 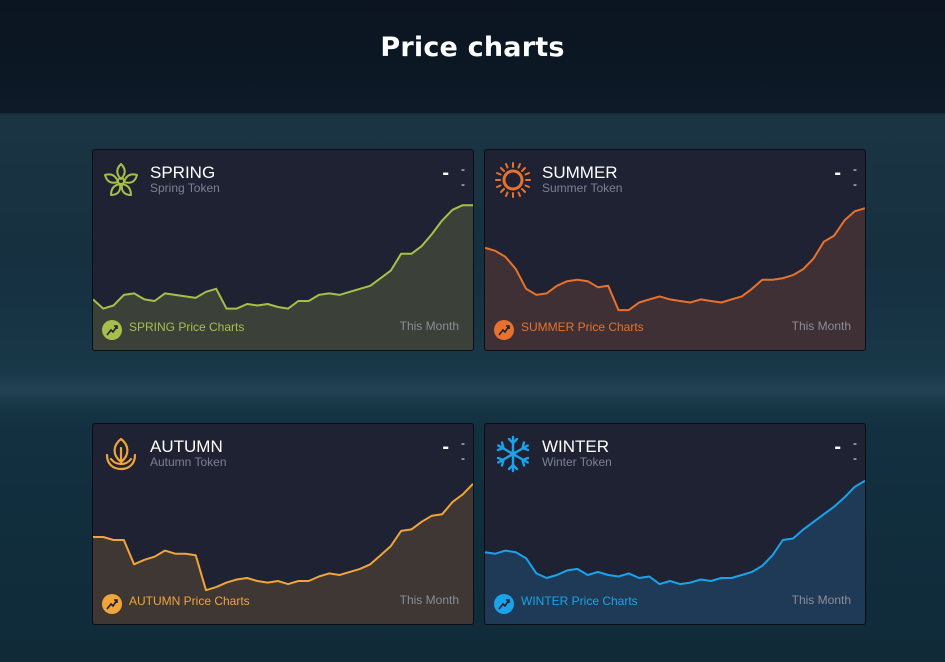 What do you see at coordinates (472, 47) in the screenshot?
I see `page-title: Price charts` at bounding box center [472, 47].